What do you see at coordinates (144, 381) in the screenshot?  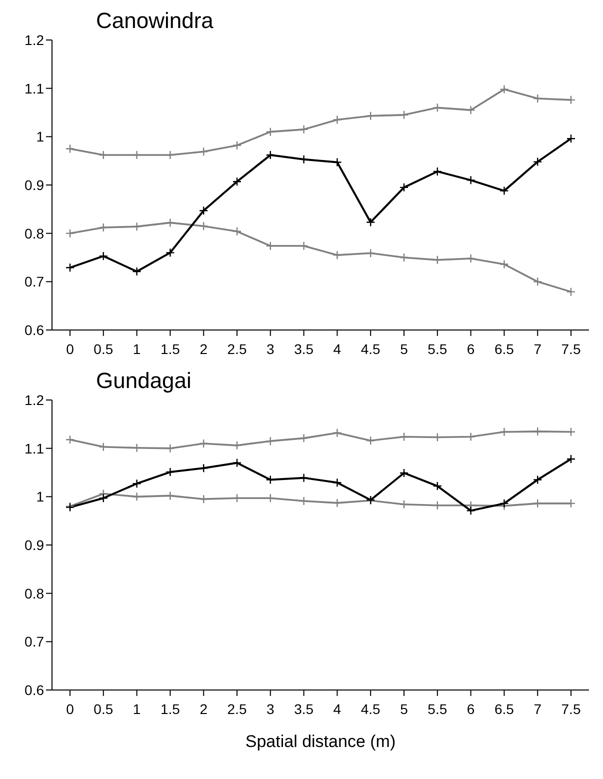 I see `chart-title: Gundagai` at bounding box center [144, 381].